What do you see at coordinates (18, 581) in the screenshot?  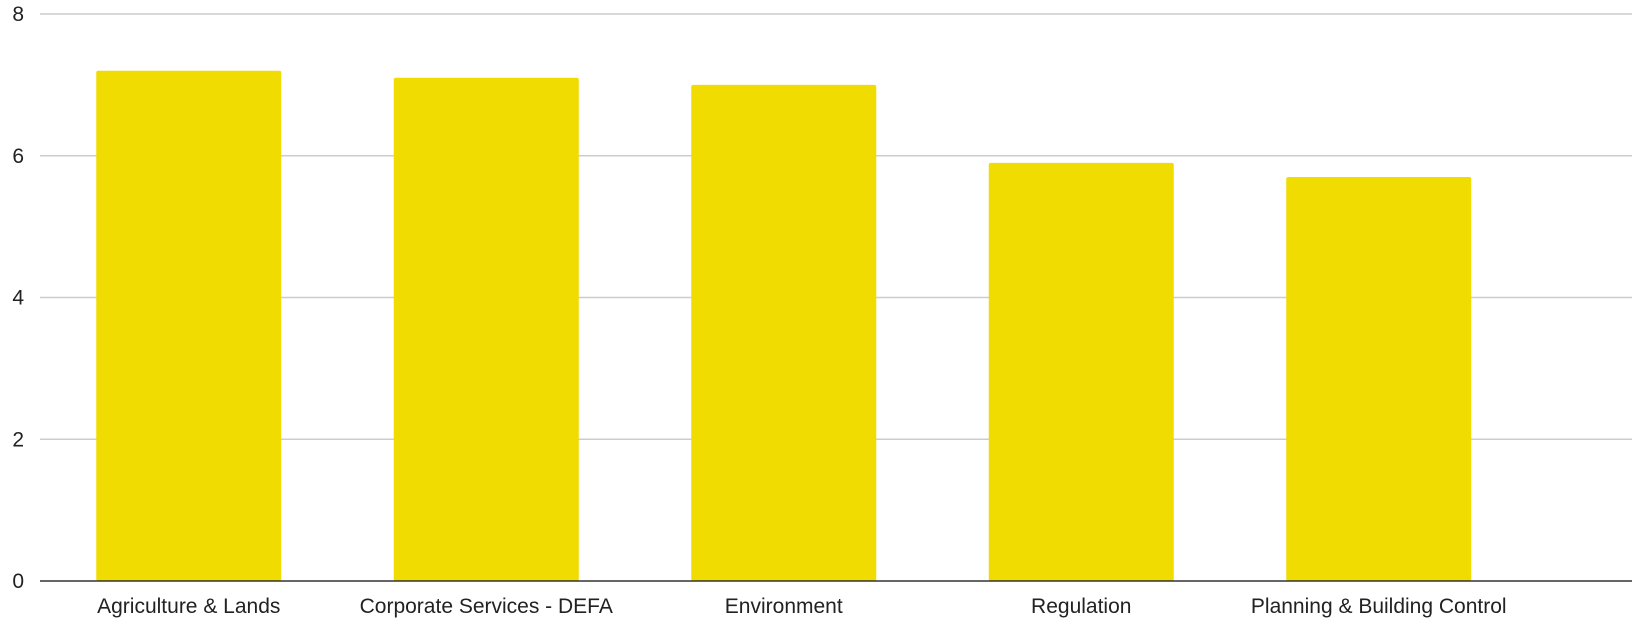 I see `y-tick-label: 0` at bounding box center [18, 581].